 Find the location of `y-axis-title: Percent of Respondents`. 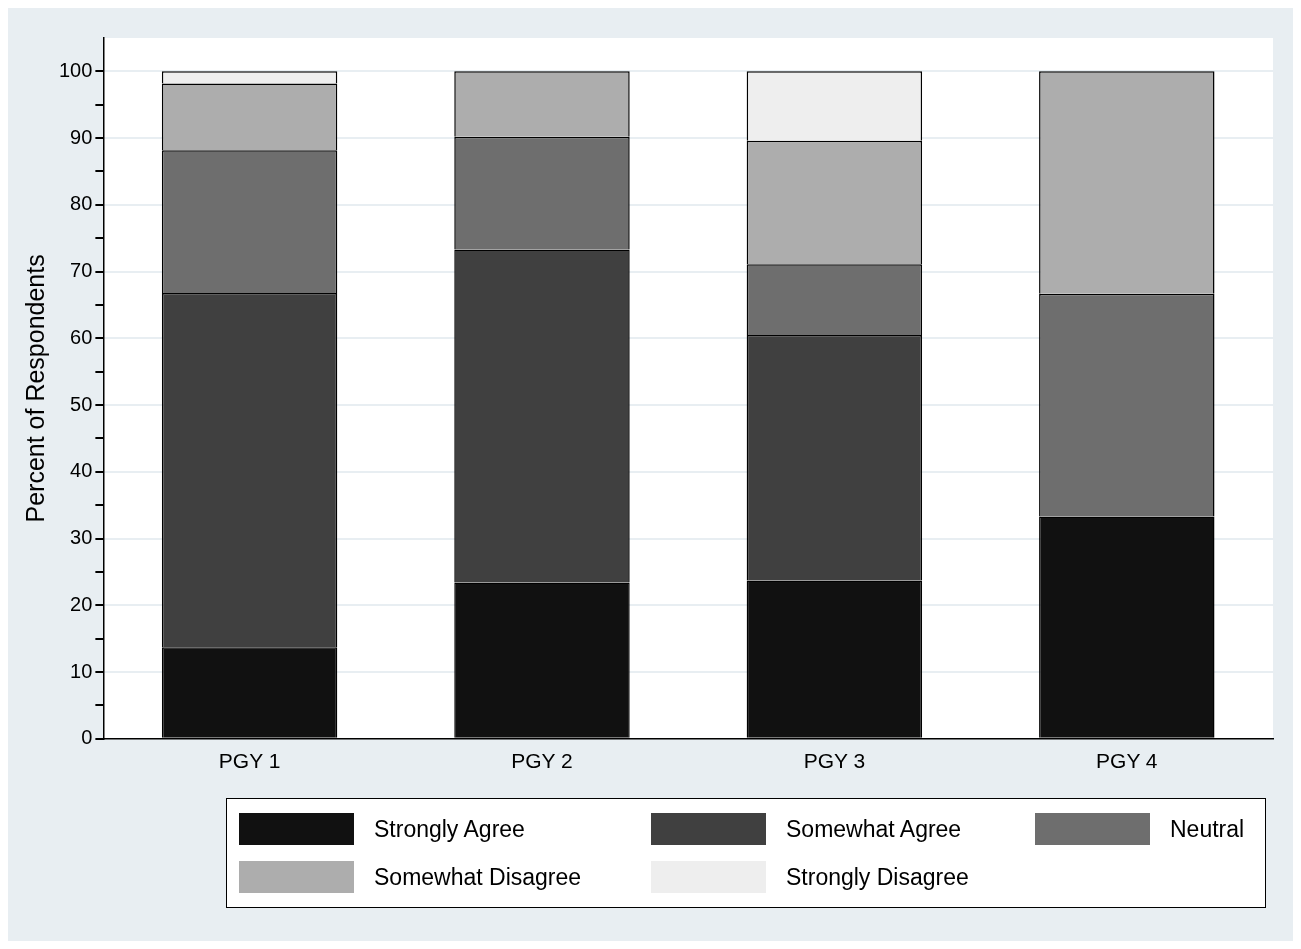

y-axis-title: Percent of Respondents is located at coordinates (34, 388).